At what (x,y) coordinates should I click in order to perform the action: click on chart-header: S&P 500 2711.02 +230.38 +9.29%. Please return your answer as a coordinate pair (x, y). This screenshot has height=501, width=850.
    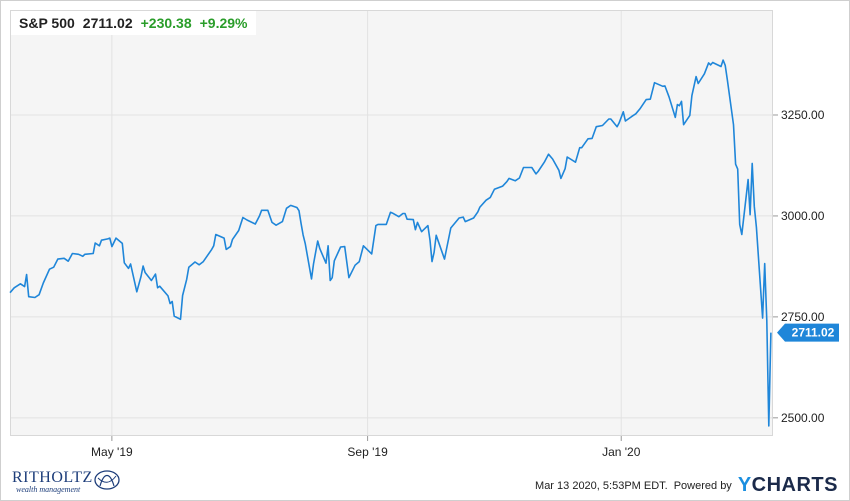
    Looking at the image, I should click on (133, 23).